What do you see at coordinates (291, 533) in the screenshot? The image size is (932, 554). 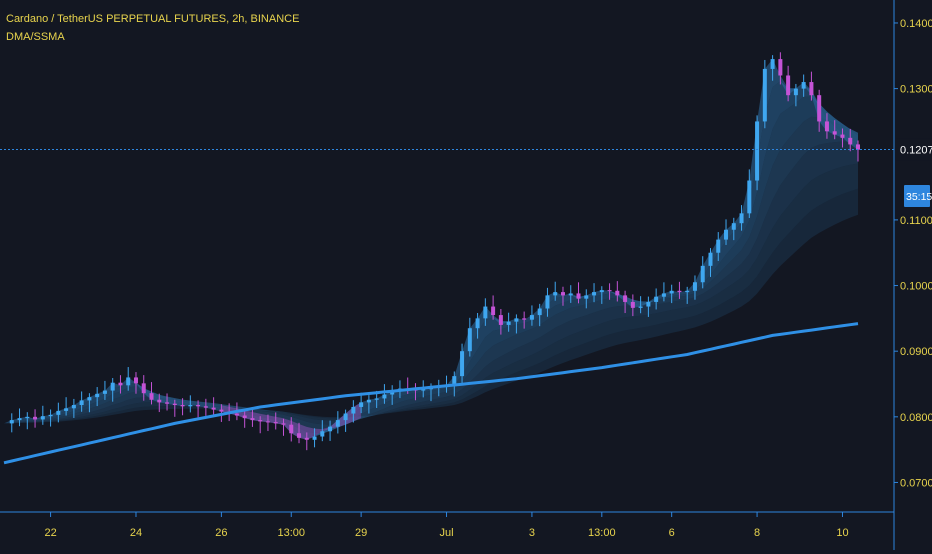 I see `x-tick-label: 13:00` at bounding box center [291, 533].